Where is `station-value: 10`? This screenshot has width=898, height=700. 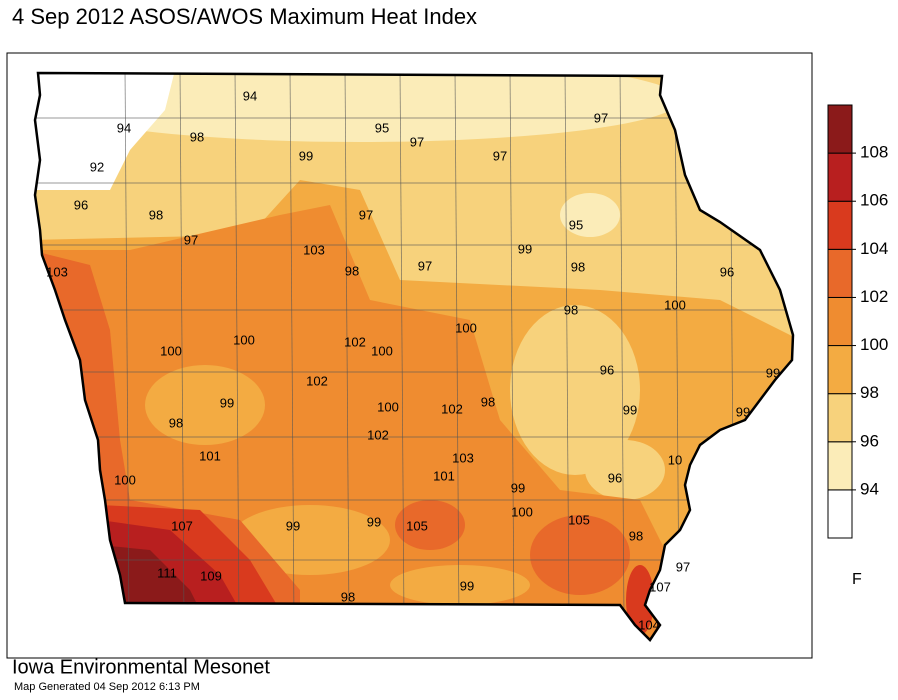 station-value: 10 is located at coordinates (675, 459).